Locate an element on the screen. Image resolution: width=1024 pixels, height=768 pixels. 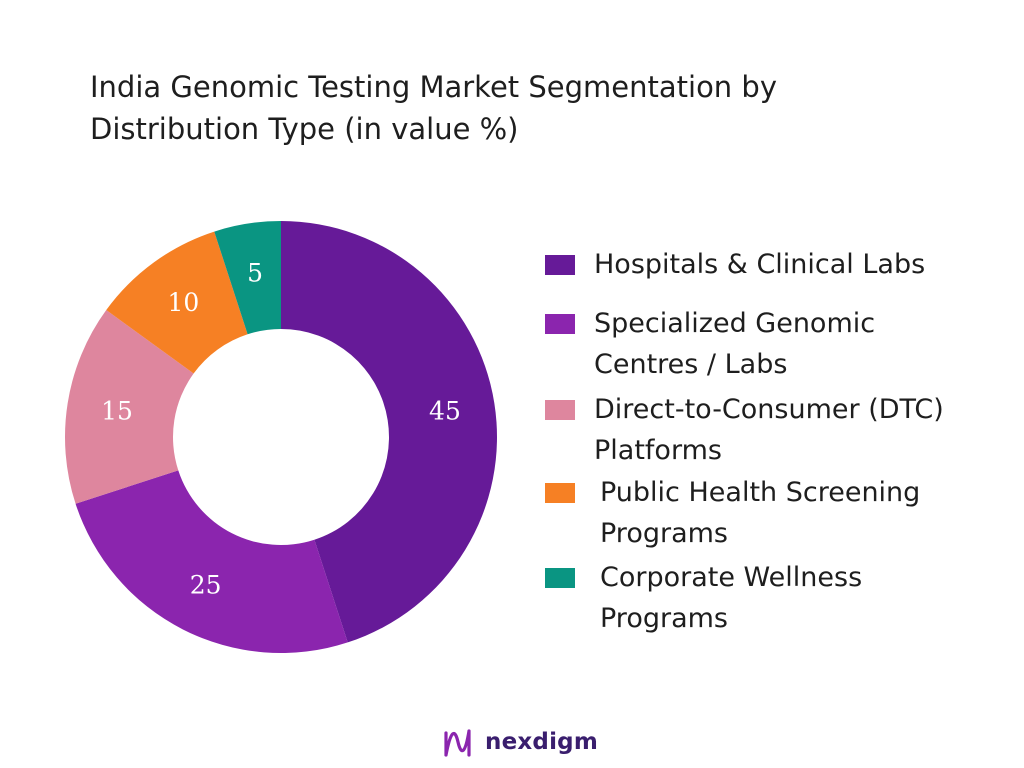
legend-label: Hospitals & Clinical Labs is located at coordinates (760, 264).